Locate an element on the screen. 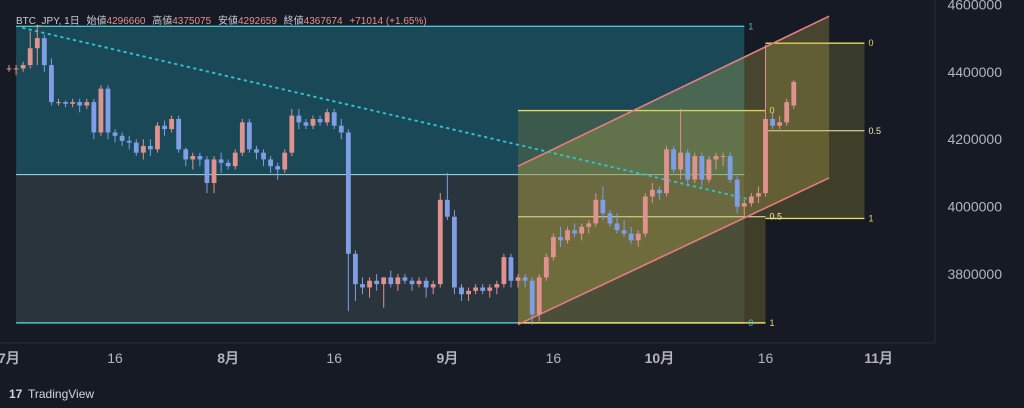 The height and width of the screenshot is (408, 1024). legend-close-label: 終値 is located at coordinates (294, 20).